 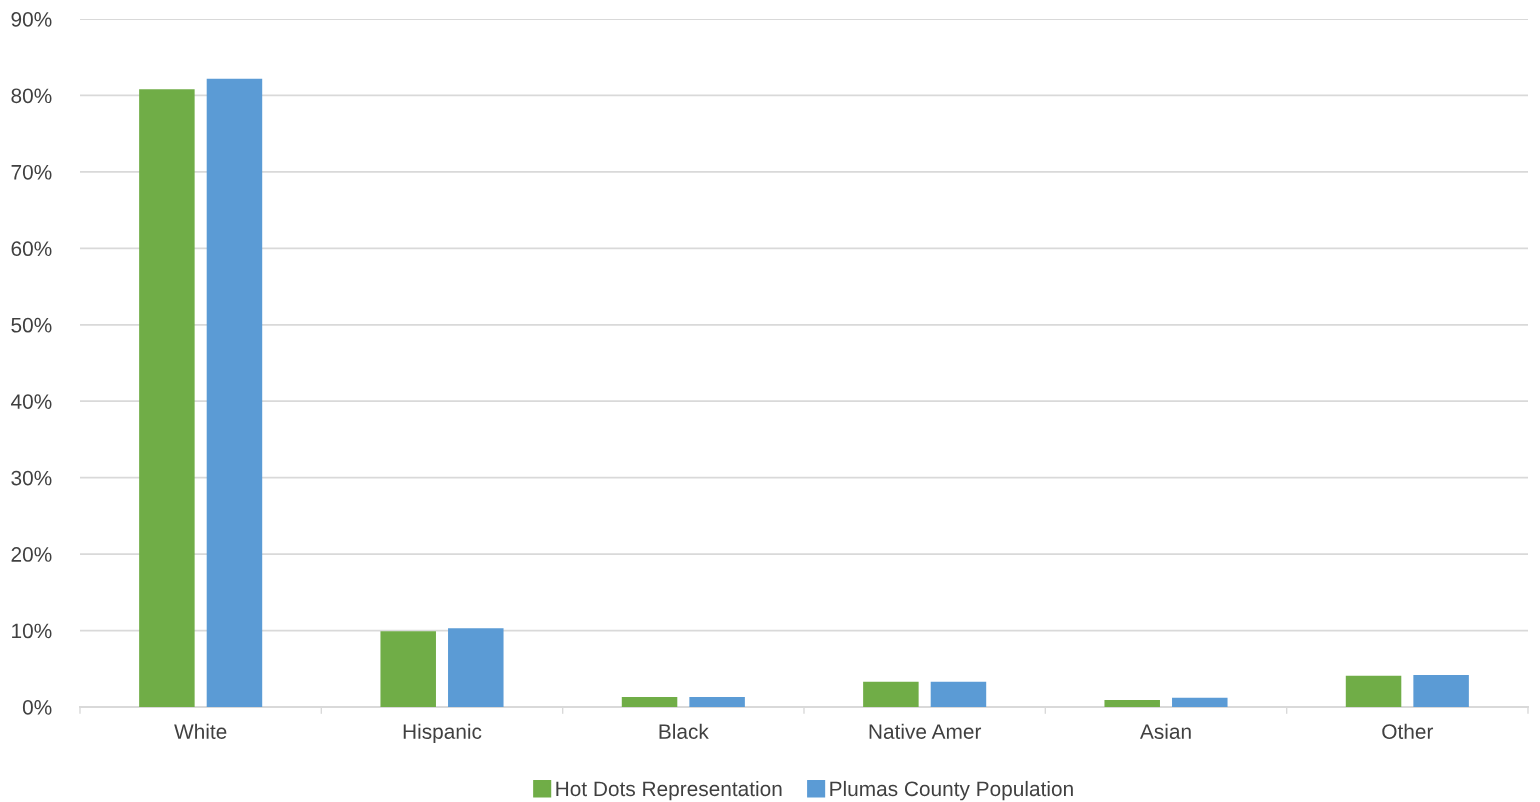 What do you see at coordinates (925, 731) in the screenshot?
I see `x-tick-label: Native Amer` at bounding box center [925, 731].